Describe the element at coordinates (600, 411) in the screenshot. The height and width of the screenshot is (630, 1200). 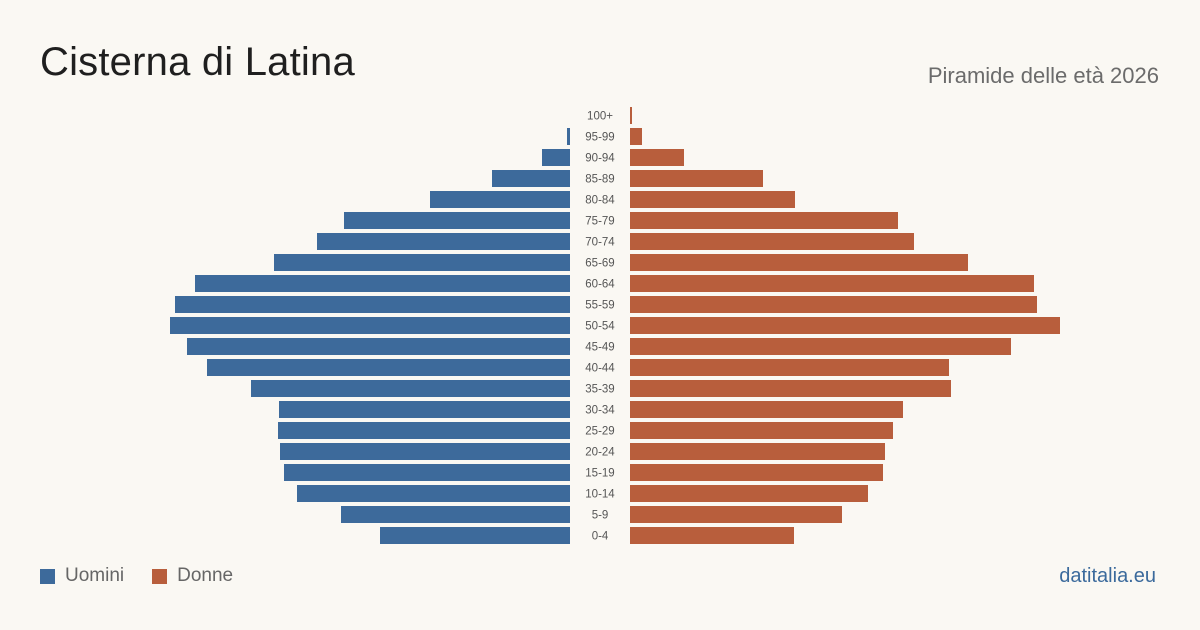
I see `age-label-30-34: 30-34` at that location.